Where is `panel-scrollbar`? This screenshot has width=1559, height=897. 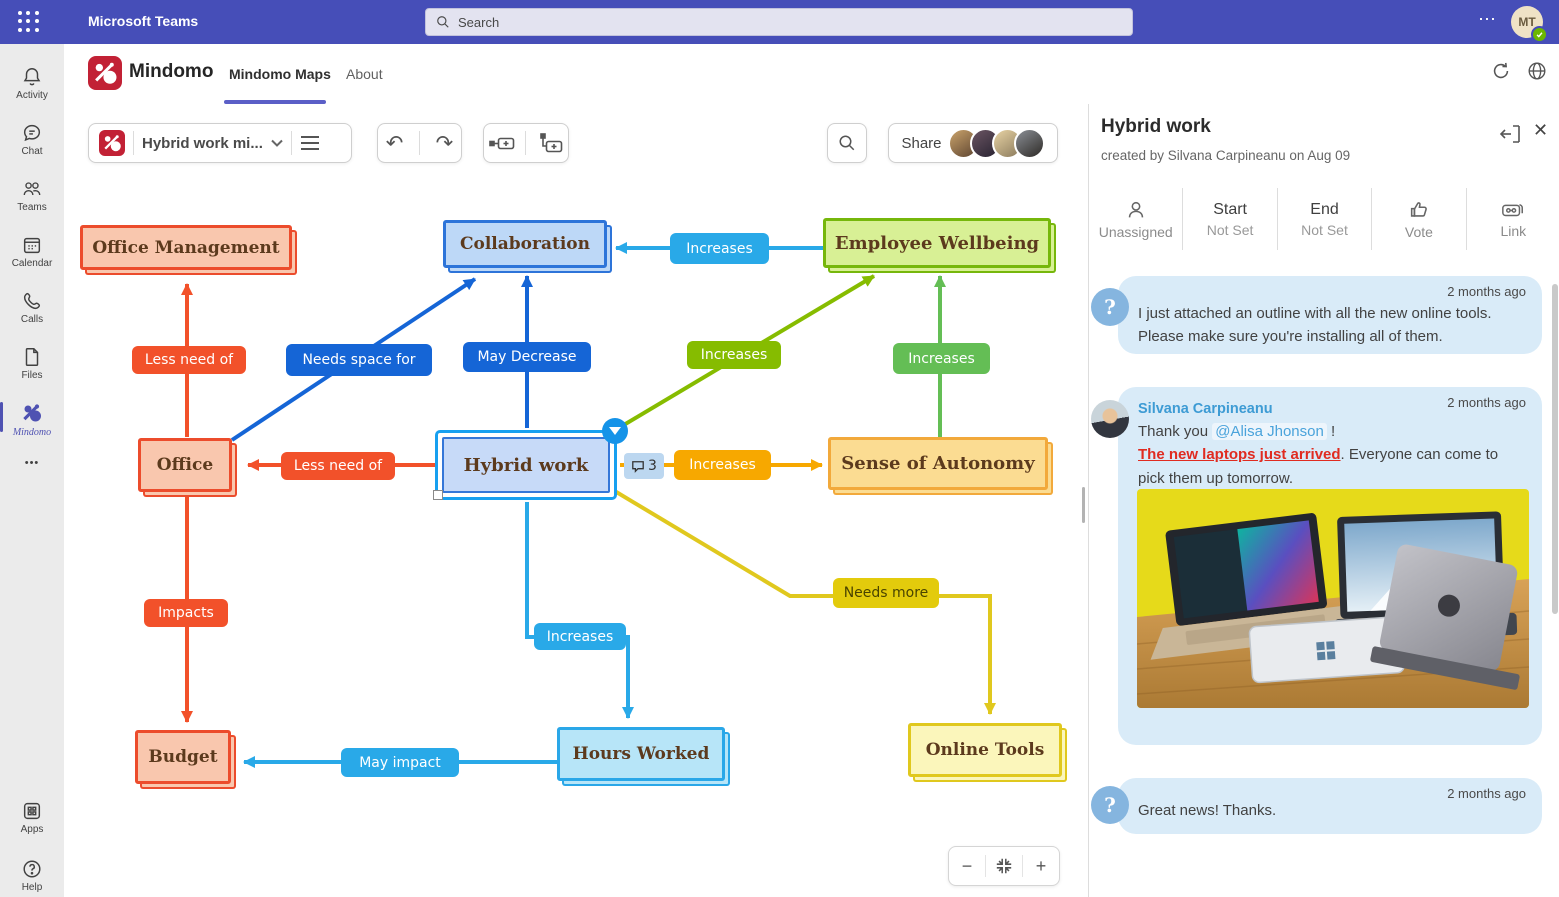
panel-scrollbar is located at coordinates (1555, 449).